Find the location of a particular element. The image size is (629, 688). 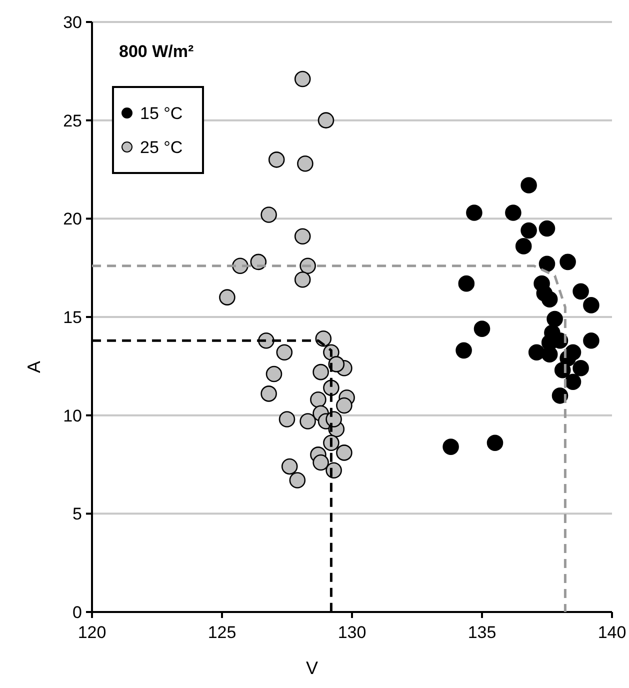

x-tick-label: 120 is located at coordinates (92, 632).